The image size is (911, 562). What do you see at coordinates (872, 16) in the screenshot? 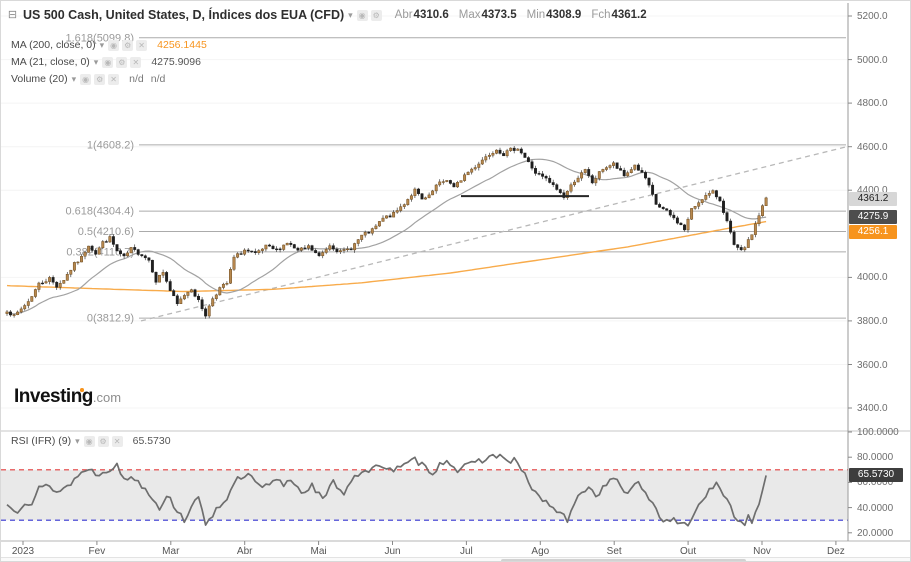
I see `price-tick-label: 5200.0` at bounding box center [872, 16].